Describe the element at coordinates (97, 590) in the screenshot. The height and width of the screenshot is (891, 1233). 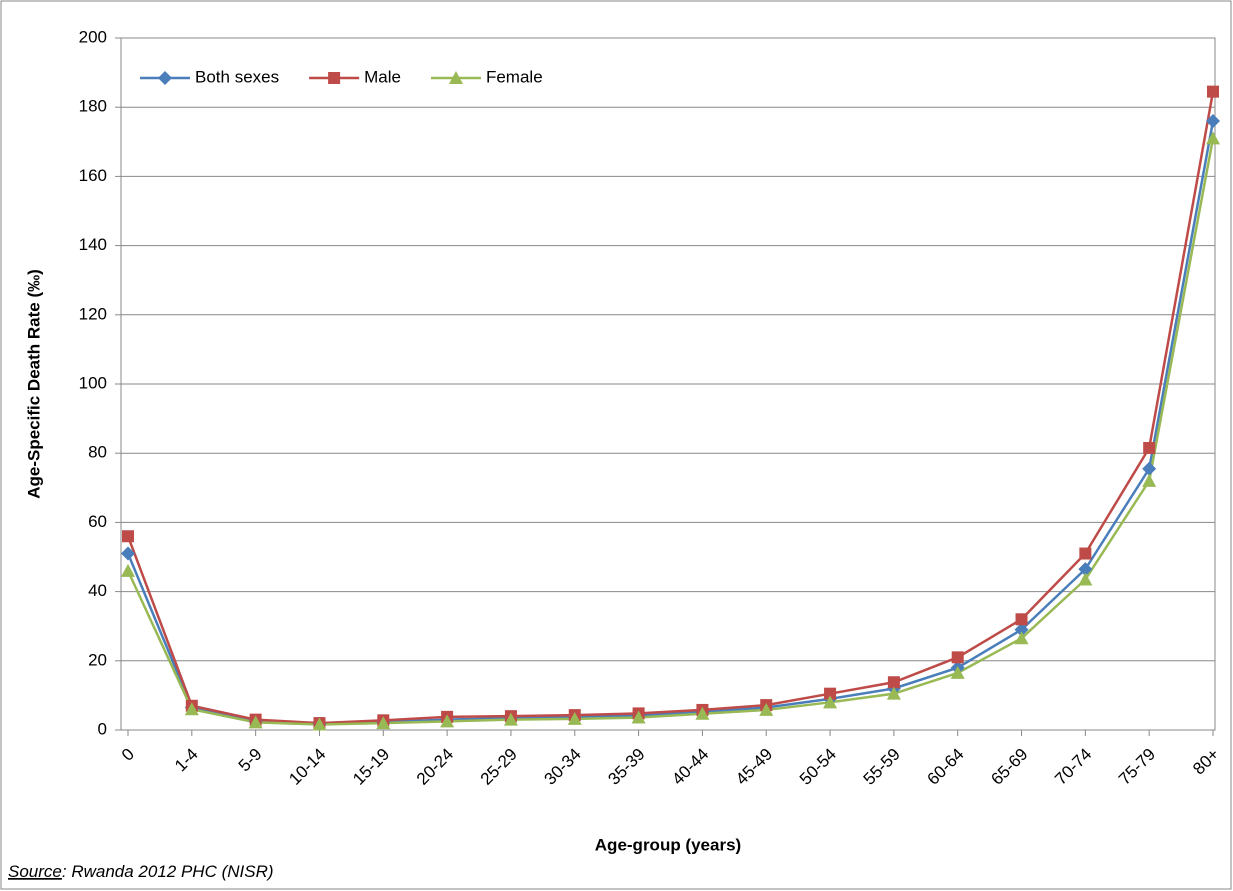
I see `y-tick-label: 40` at that location.